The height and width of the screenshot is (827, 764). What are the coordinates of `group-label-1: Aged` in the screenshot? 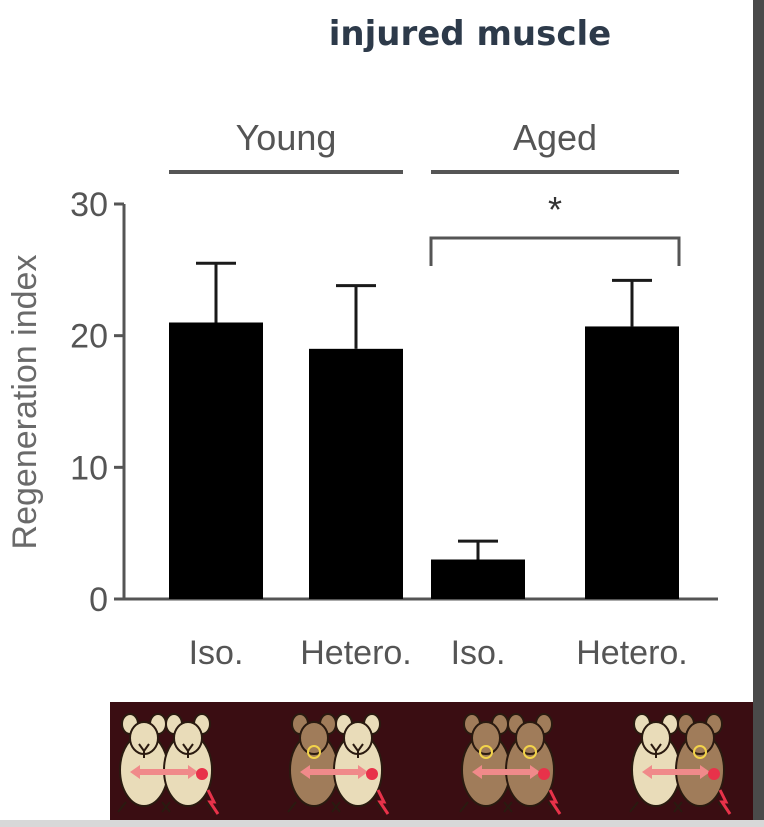 It's located at (555, 137).